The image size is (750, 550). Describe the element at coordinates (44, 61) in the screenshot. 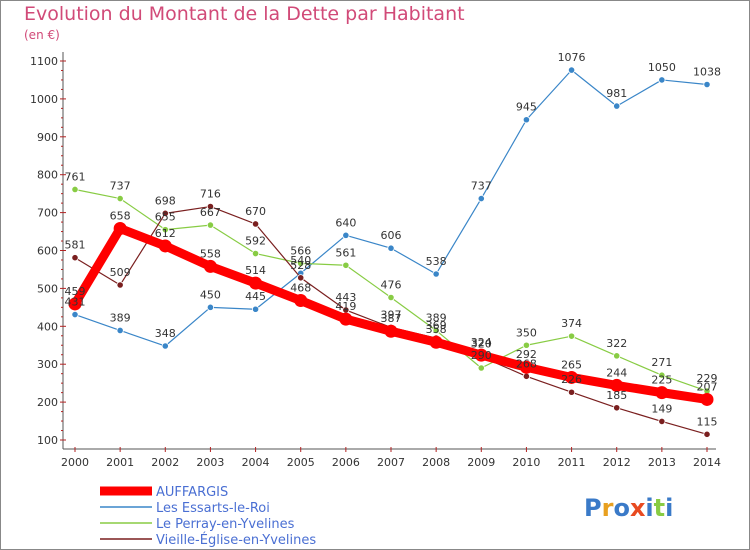

I see `y-tick-label: 1100` at that location.